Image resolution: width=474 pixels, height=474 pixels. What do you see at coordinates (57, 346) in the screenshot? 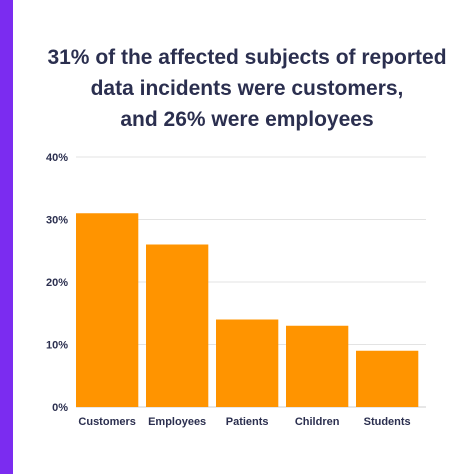
I see `y-tick-label: 10%` at bounding box center [57, 346].